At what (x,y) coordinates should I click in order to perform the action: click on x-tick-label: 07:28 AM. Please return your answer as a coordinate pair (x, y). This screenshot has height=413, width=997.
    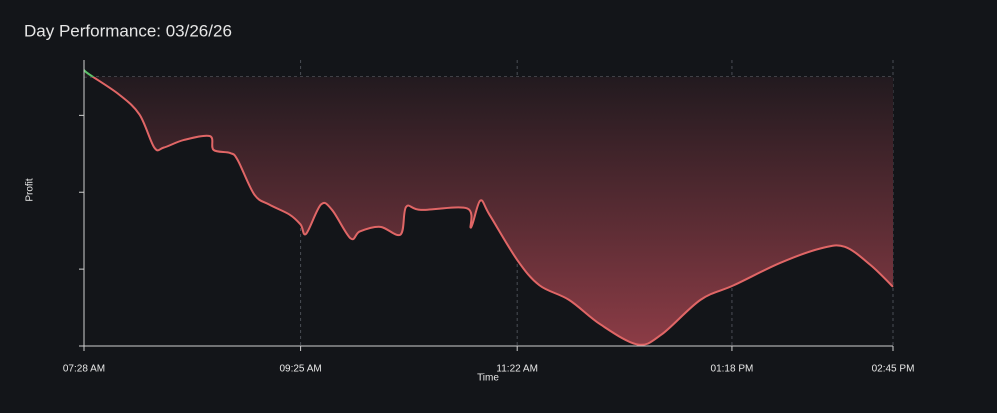
    Looking at the image, I should click on (84, 369).